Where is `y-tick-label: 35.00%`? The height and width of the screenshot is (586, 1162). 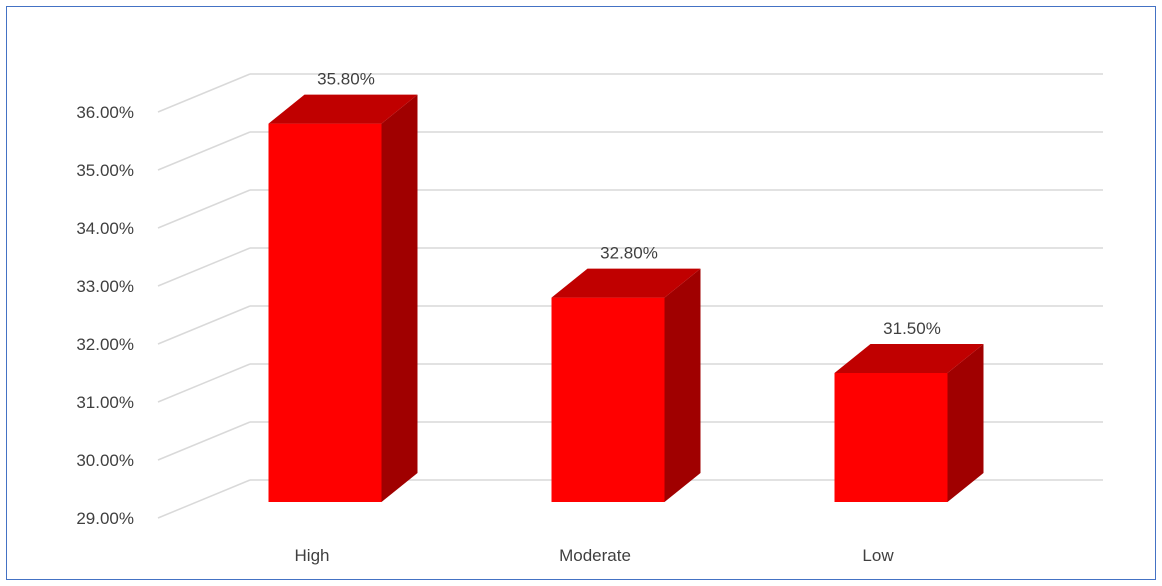 y-tick-label: 35.00% is located at coordinates (105, 170).